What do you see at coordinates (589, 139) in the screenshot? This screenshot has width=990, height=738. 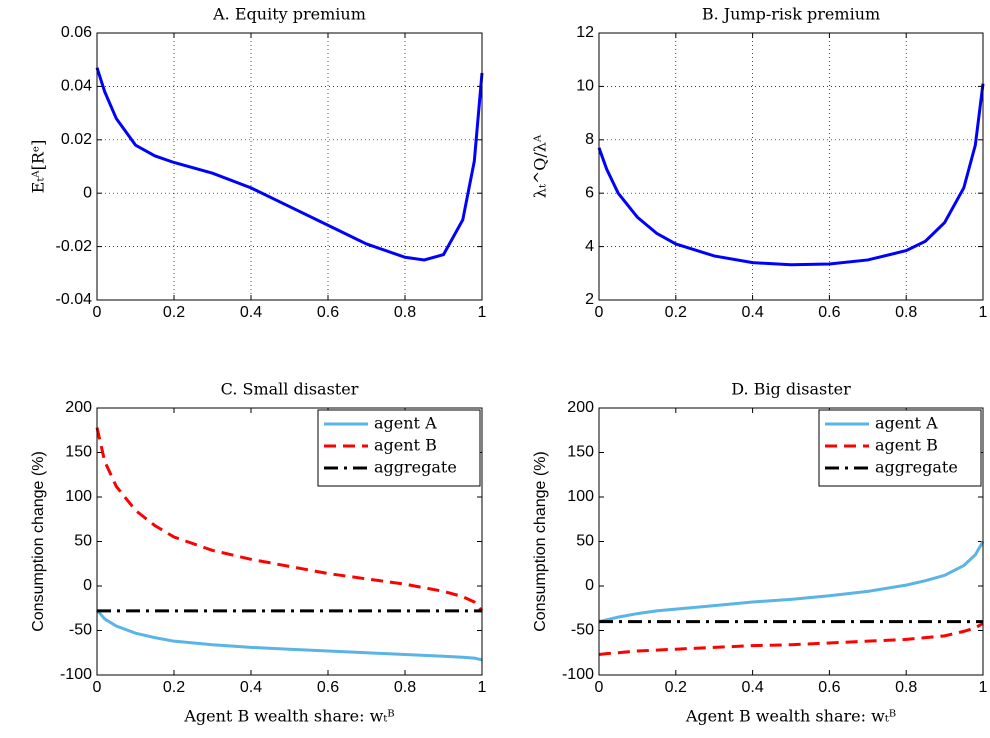 I see `y-tick-label: 8` at bounding box center [589, 139].